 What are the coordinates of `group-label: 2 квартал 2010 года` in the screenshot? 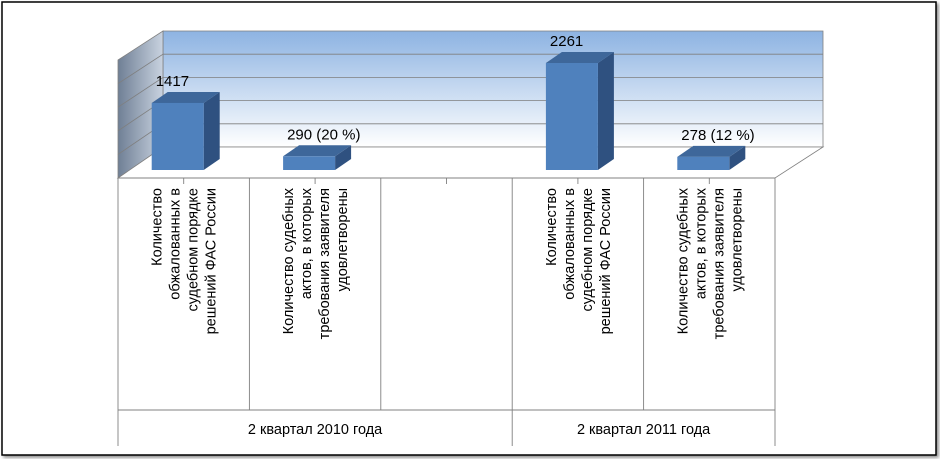 It's located at (315, 430).